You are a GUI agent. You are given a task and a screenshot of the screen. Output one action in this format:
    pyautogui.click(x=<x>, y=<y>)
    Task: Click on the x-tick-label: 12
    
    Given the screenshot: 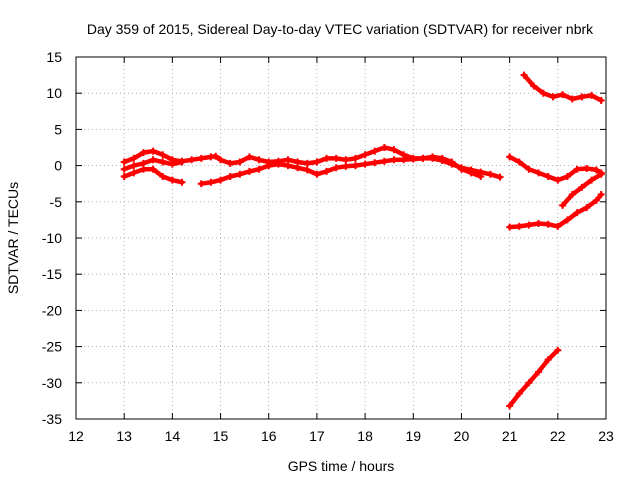 What is the action you would take?
    pyautogui.click(x=76, y=436)
    